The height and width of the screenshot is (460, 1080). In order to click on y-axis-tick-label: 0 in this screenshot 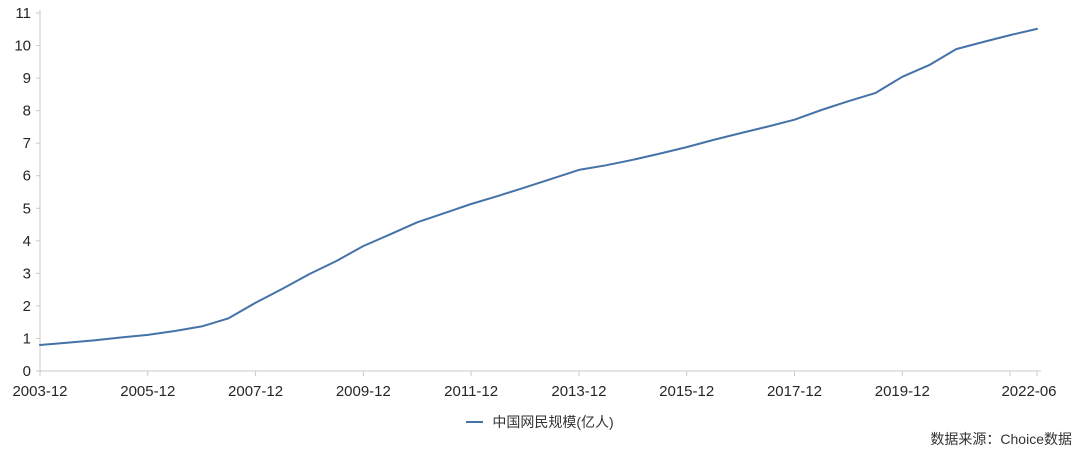, I will do `click(27, 371)`.